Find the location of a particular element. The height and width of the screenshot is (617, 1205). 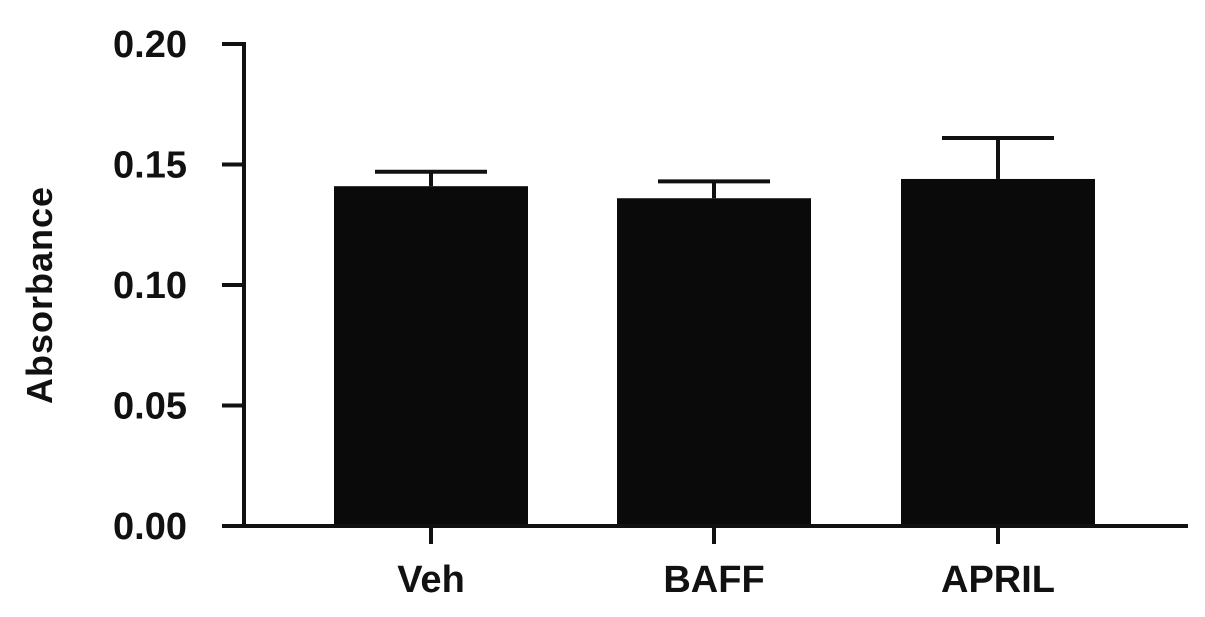

y-axis-title: Absorbance is located at coordinates (39, 295).